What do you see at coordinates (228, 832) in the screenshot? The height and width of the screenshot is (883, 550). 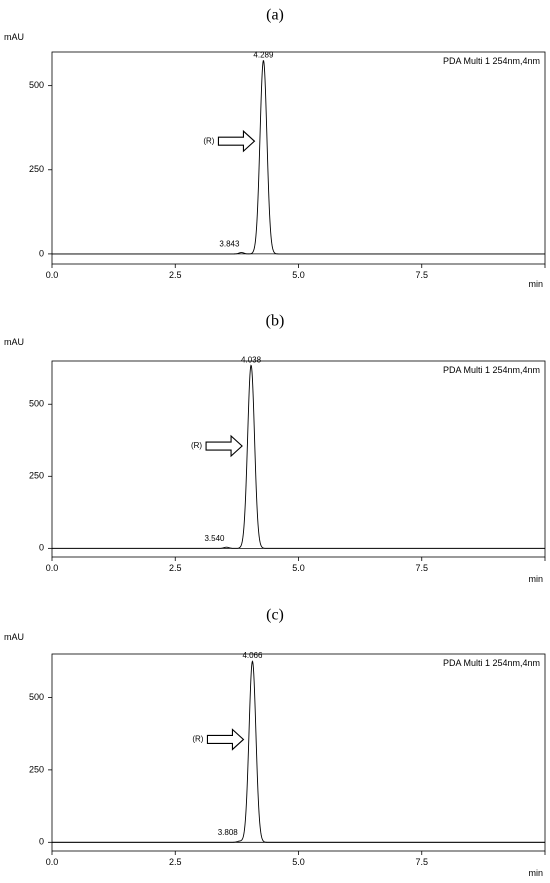 I see `minor-peak-label: 3.808` at bounding box center [228, 832].